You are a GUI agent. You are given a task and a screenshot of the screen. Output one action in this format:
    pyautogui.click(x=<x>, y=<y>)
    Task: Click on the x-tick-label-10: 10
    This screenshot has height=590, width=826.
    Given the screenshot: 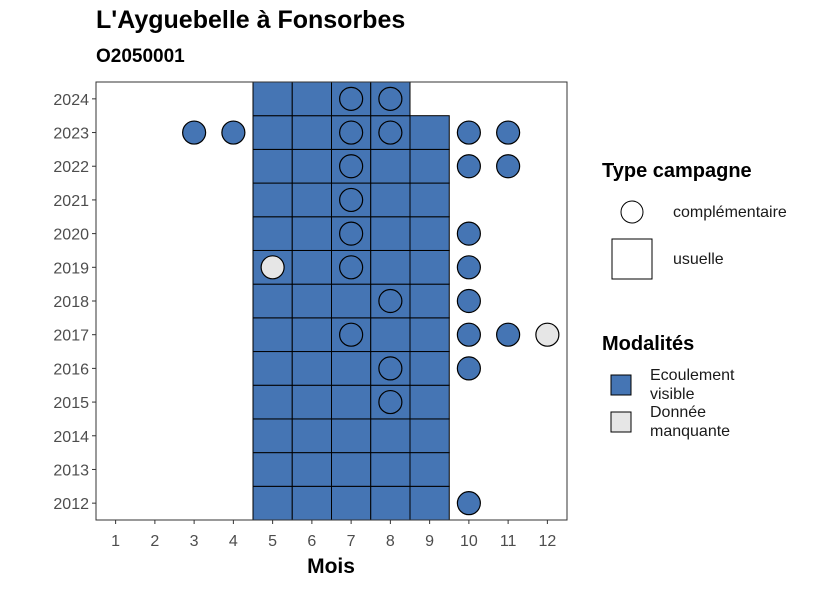 What is the action you would take?
    pyautogui.click(x=469, y=541)
    